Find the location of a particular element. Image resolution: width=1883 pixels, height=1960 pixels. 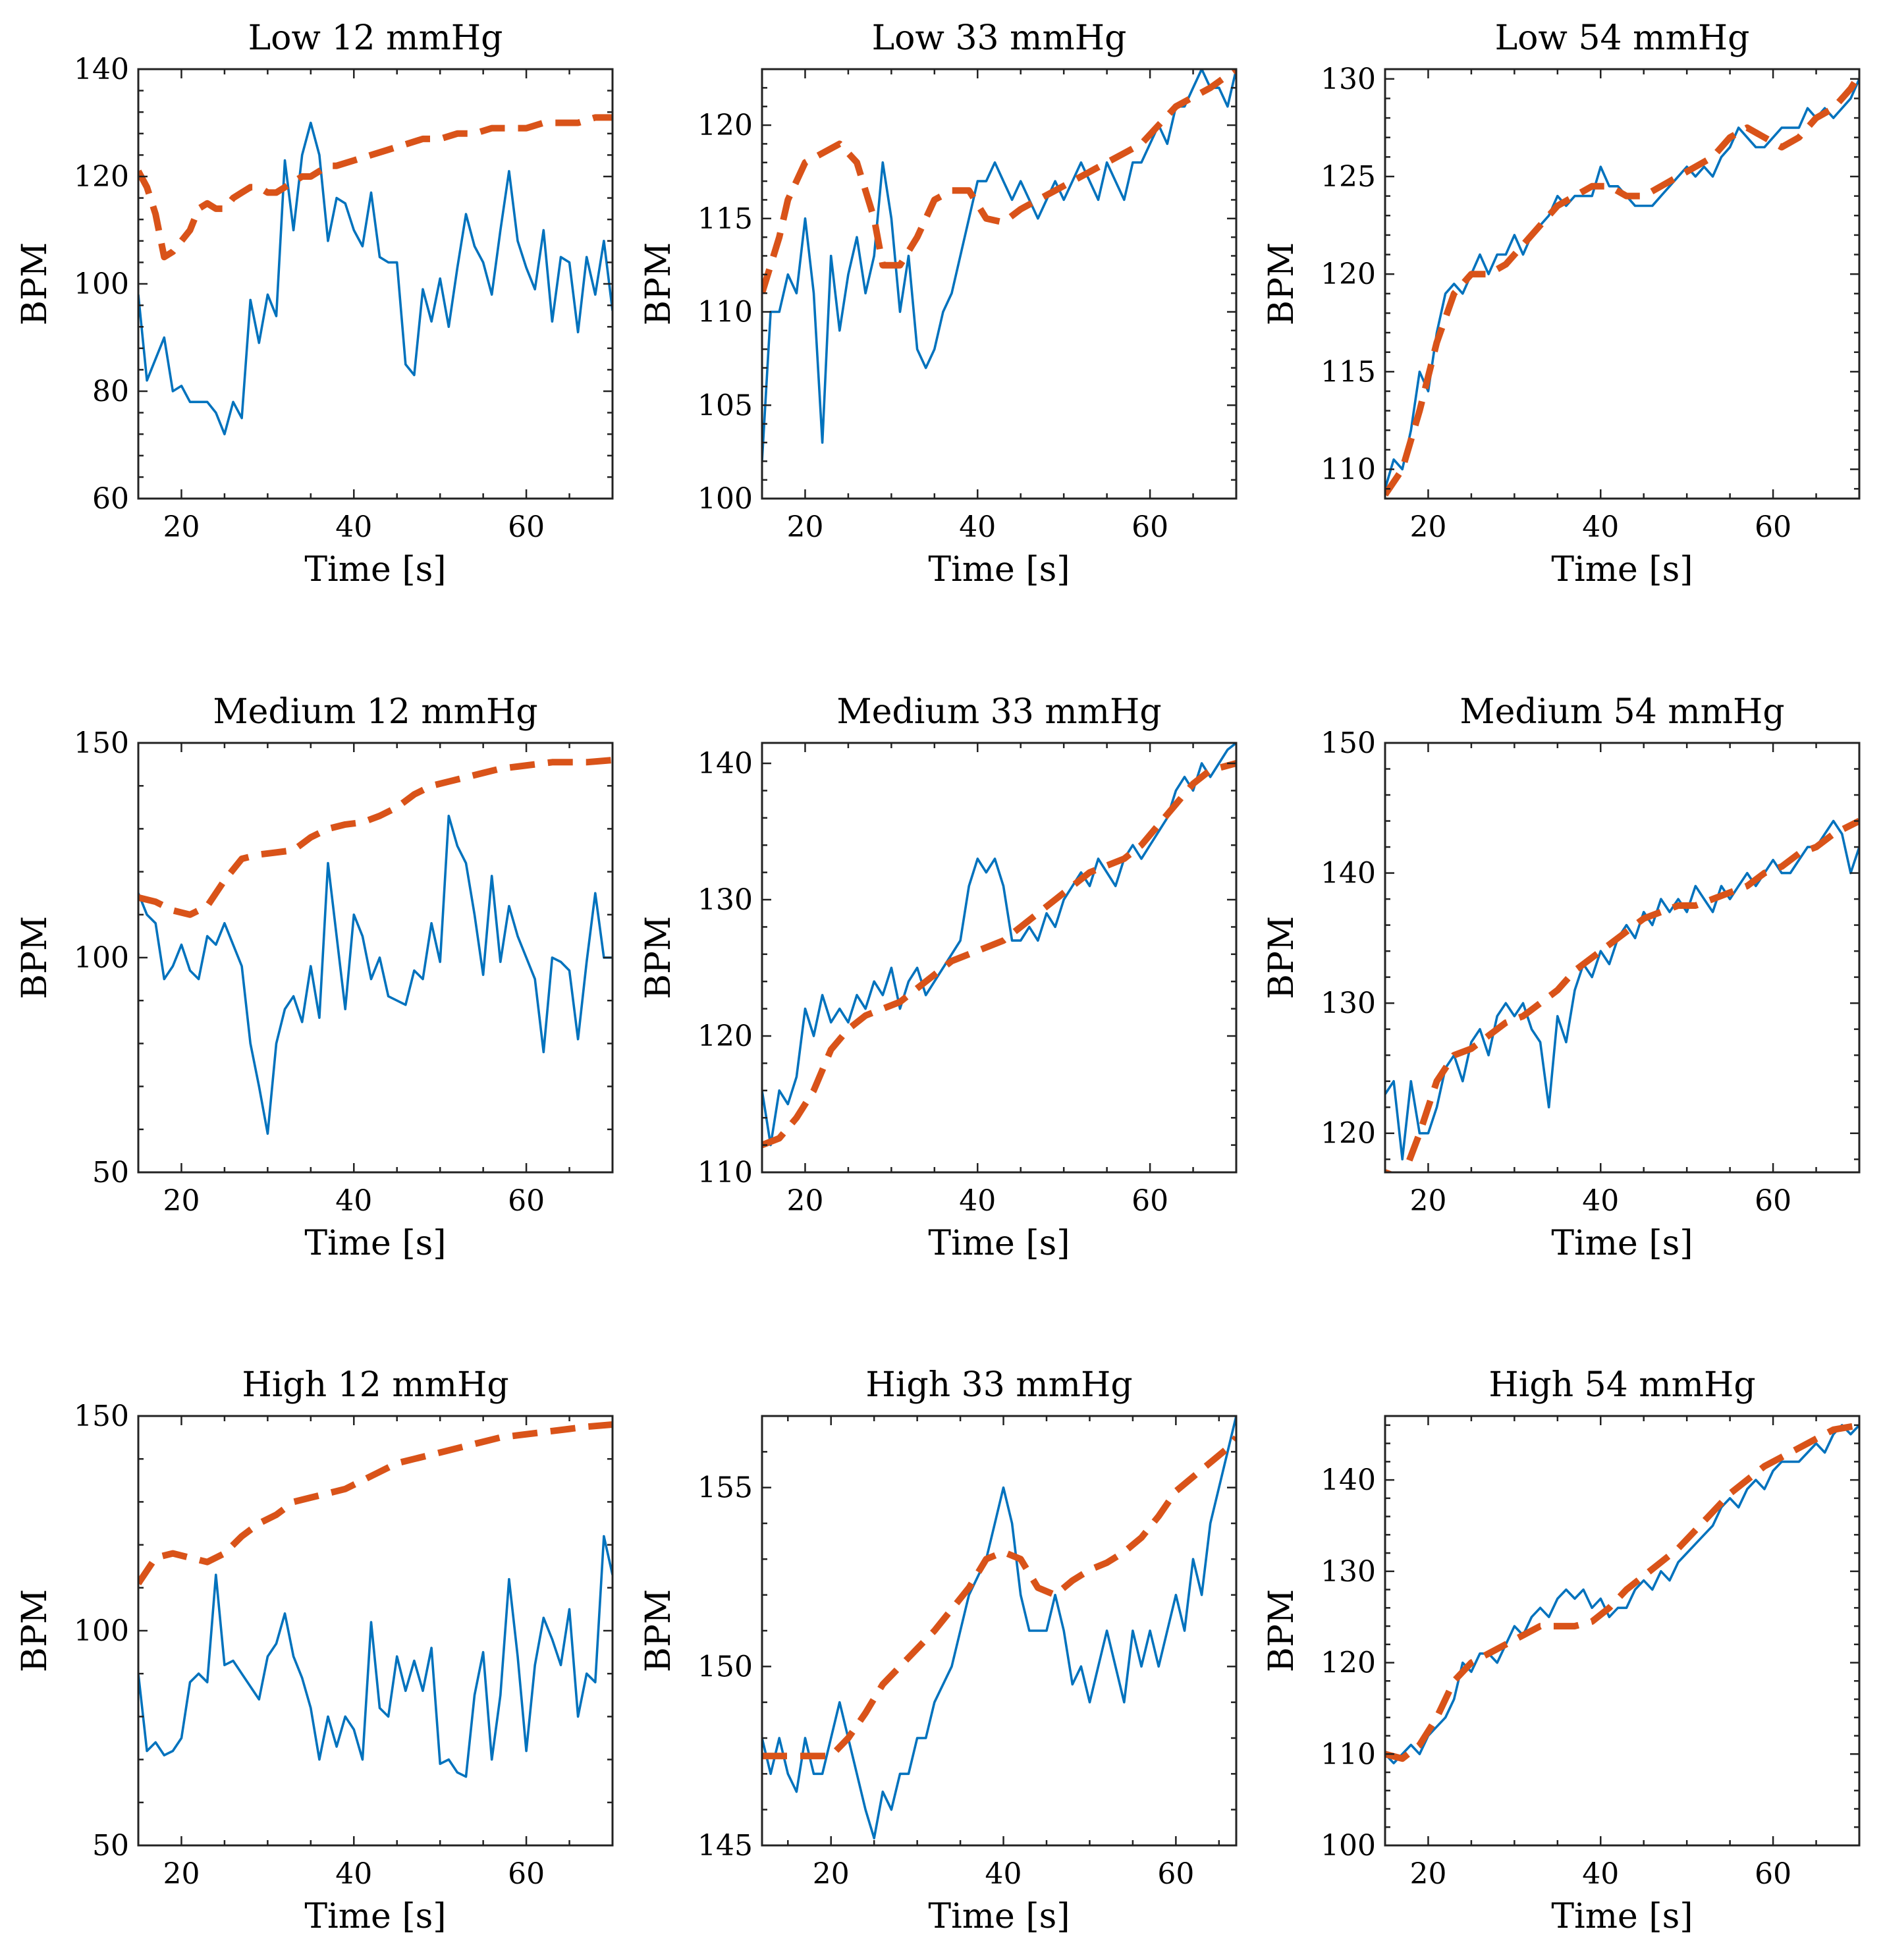

chart-panel-4: Medium 12 mmHg 20 40 60 50 100 150 Time [s] BPM is located at coordinates (314, 977).